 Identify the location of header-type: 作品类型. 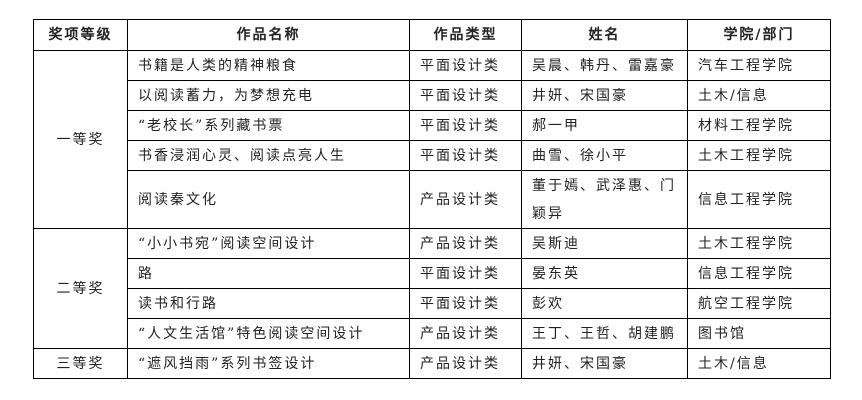
(465, 35).